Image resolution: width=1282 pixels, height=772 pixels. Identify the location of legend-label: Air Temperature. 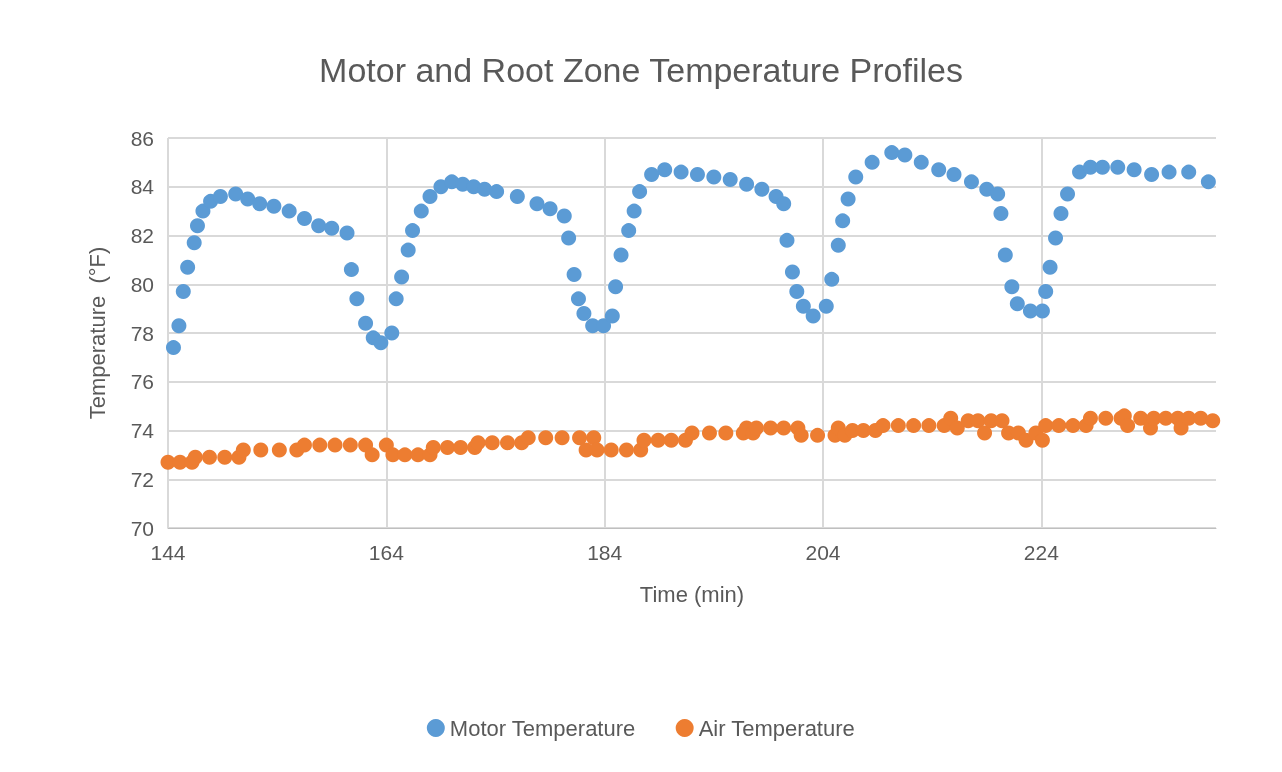
(776, 728).